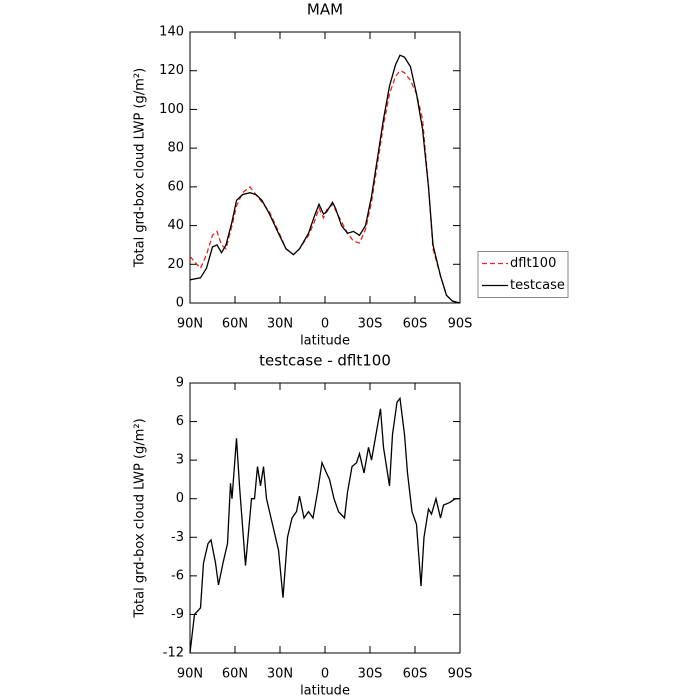  What do you see at coordinates (325, 361) in the screenshot?
I see `chart-title: testcase - dflt100` at bounding box center [325, 361].